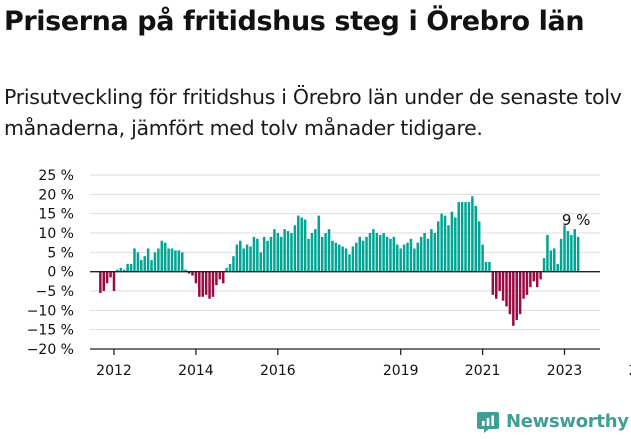  What do you see at coordinates (56, 234) in the screenshot?
I see `y-tick-label: 10 %` at bounding box center [56, 234].